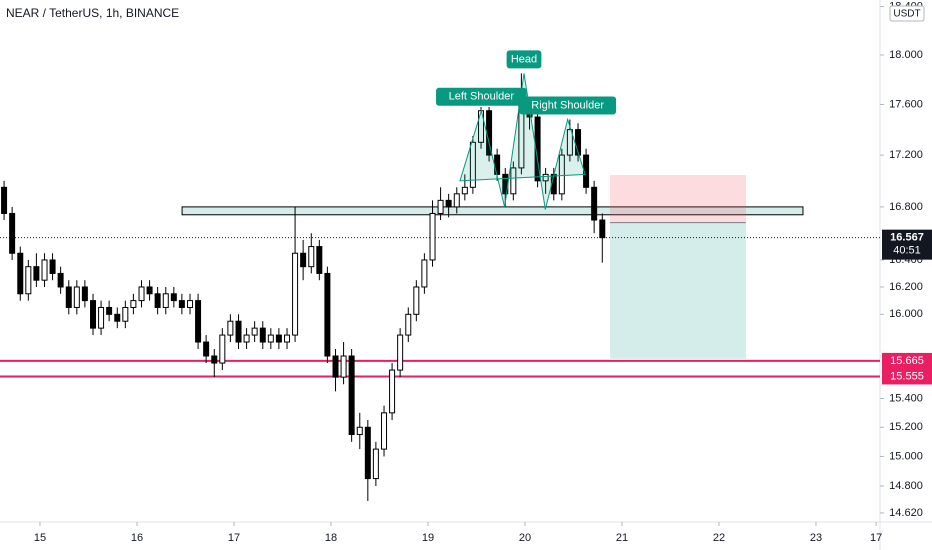  I want to click on pattern-label: Right Shoulder, so click(567, 105).